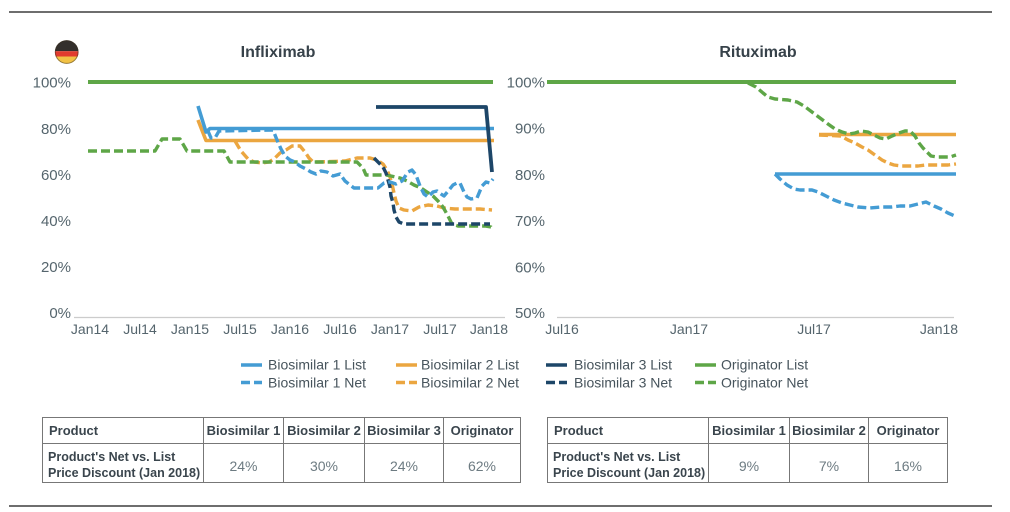  What do you see at coordinates (60, 313) in the screenshot?
I see `svg-text: 0%` at bounding box center [60, 313].